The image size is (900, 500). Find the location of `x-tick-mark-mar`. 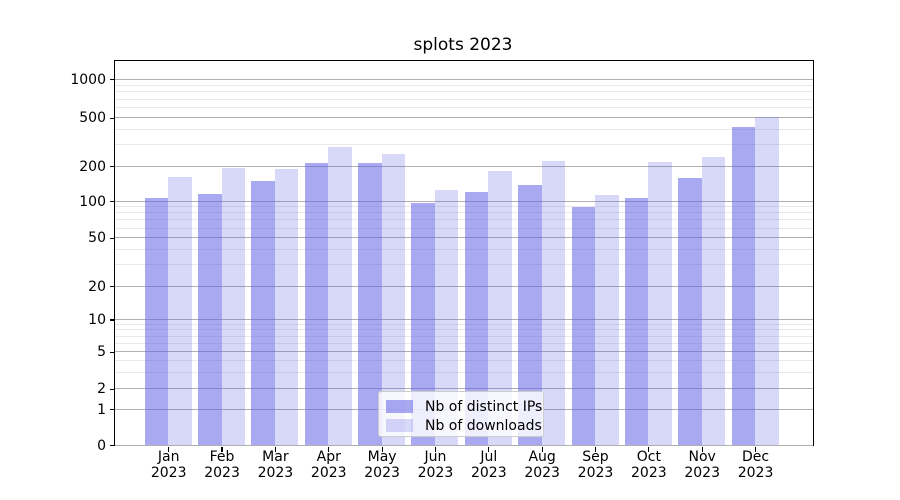

x-tick-mark-mar is located at coordinates (275, 449).